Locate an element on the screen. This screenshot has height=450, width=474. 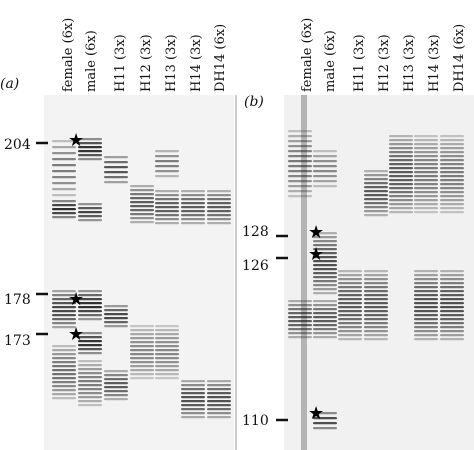
size-label-128: 128 is located at coordinates (255, 232).